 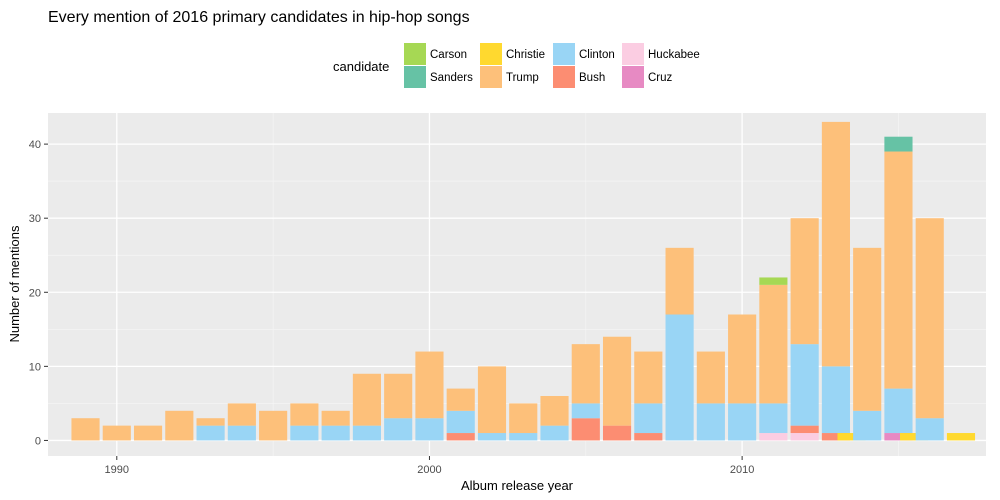 What do you see at coordinates (241, 414) in the screenshot?
I see `bar-trump-1994` at bounding box center [241, 414].